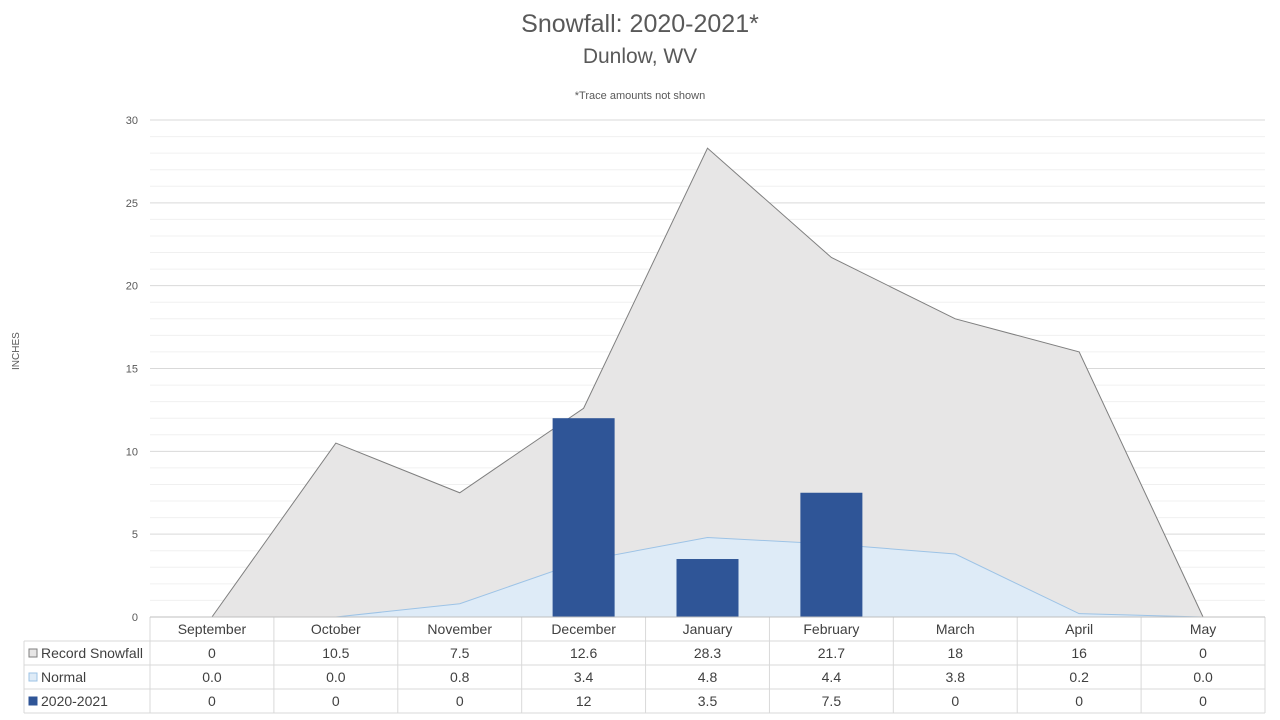 The image size is (1280, 720). I want to click on table-cell: 3.5, so click(708, 701).